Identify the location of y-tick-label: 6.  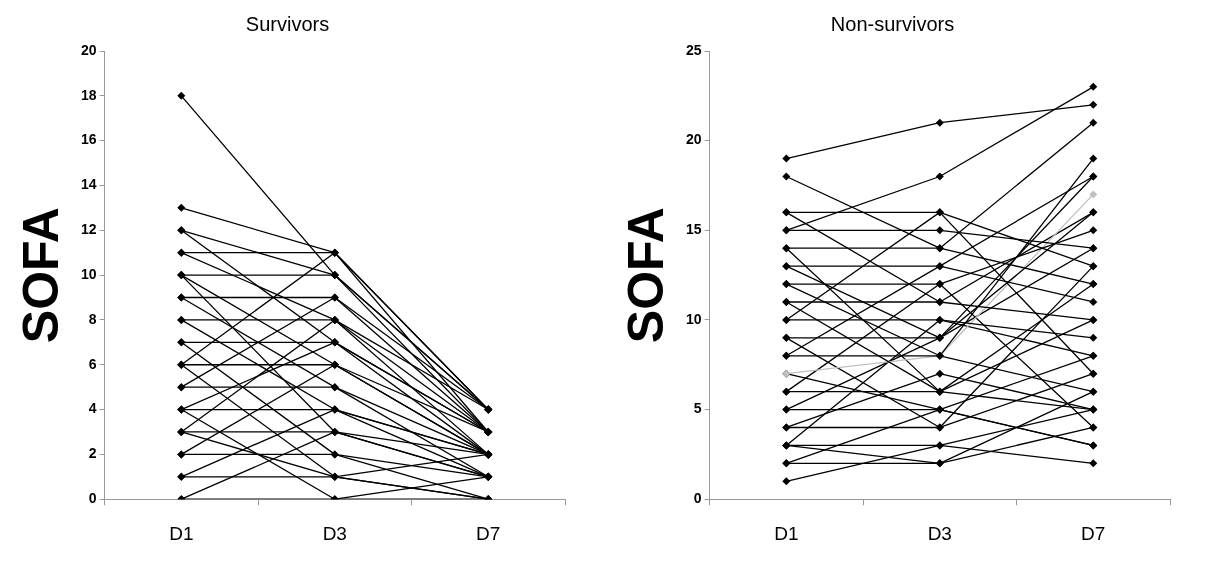
(92, 363).